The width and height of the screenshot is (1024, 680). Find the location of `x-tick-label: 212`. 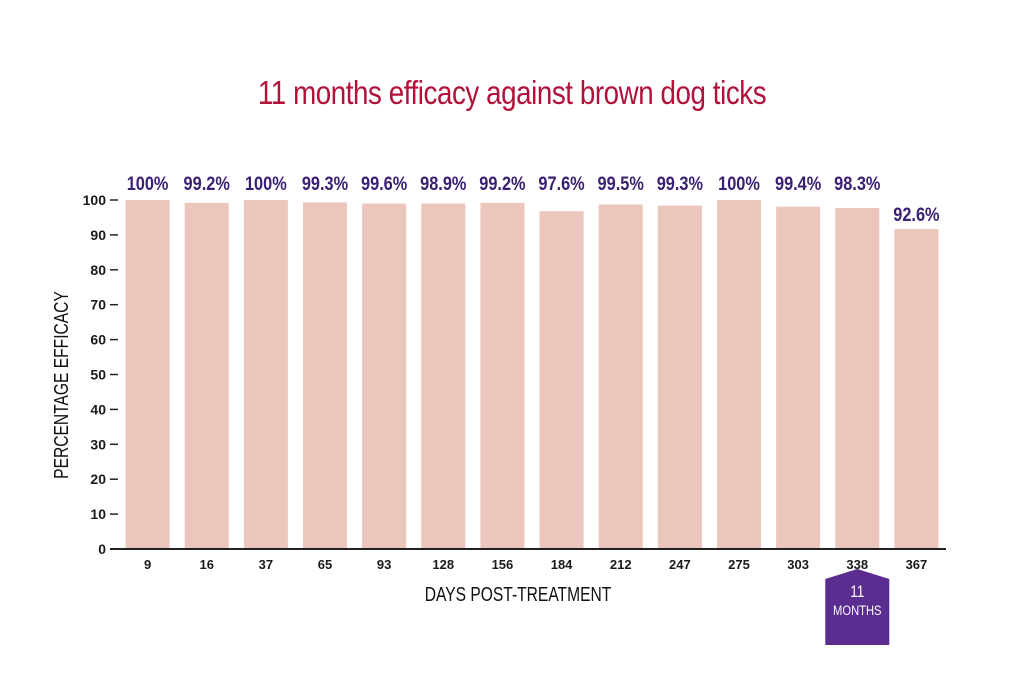

x-tick-label: 212 is located at coordinates (621, 564).